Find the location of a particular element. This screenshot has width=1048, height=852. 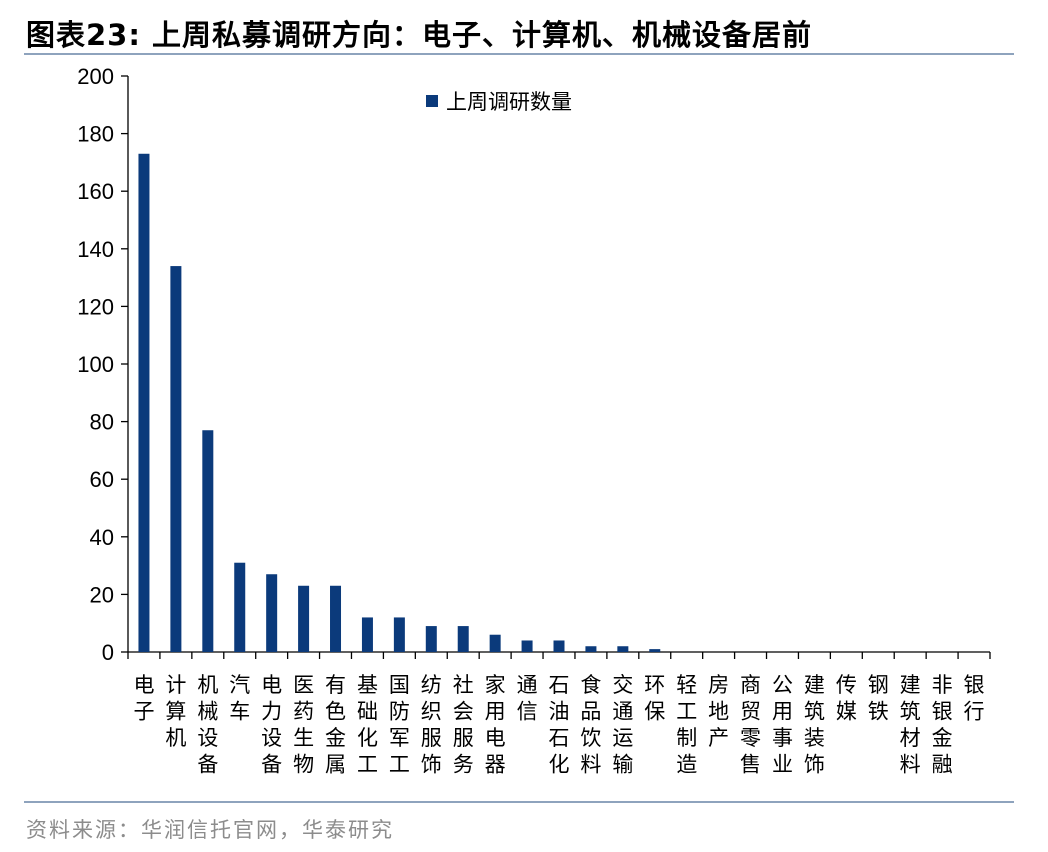

chart-title: 图表23: 上周私募调研方向：电子、计算机、机械设备居前 is located at coordinates (419, 35).